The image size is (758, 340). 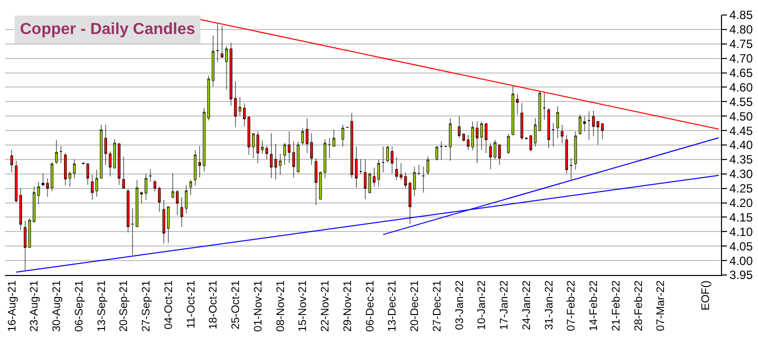 I want to click on x-tick-label: 17-Jan-22, so click(x=504, y=305).